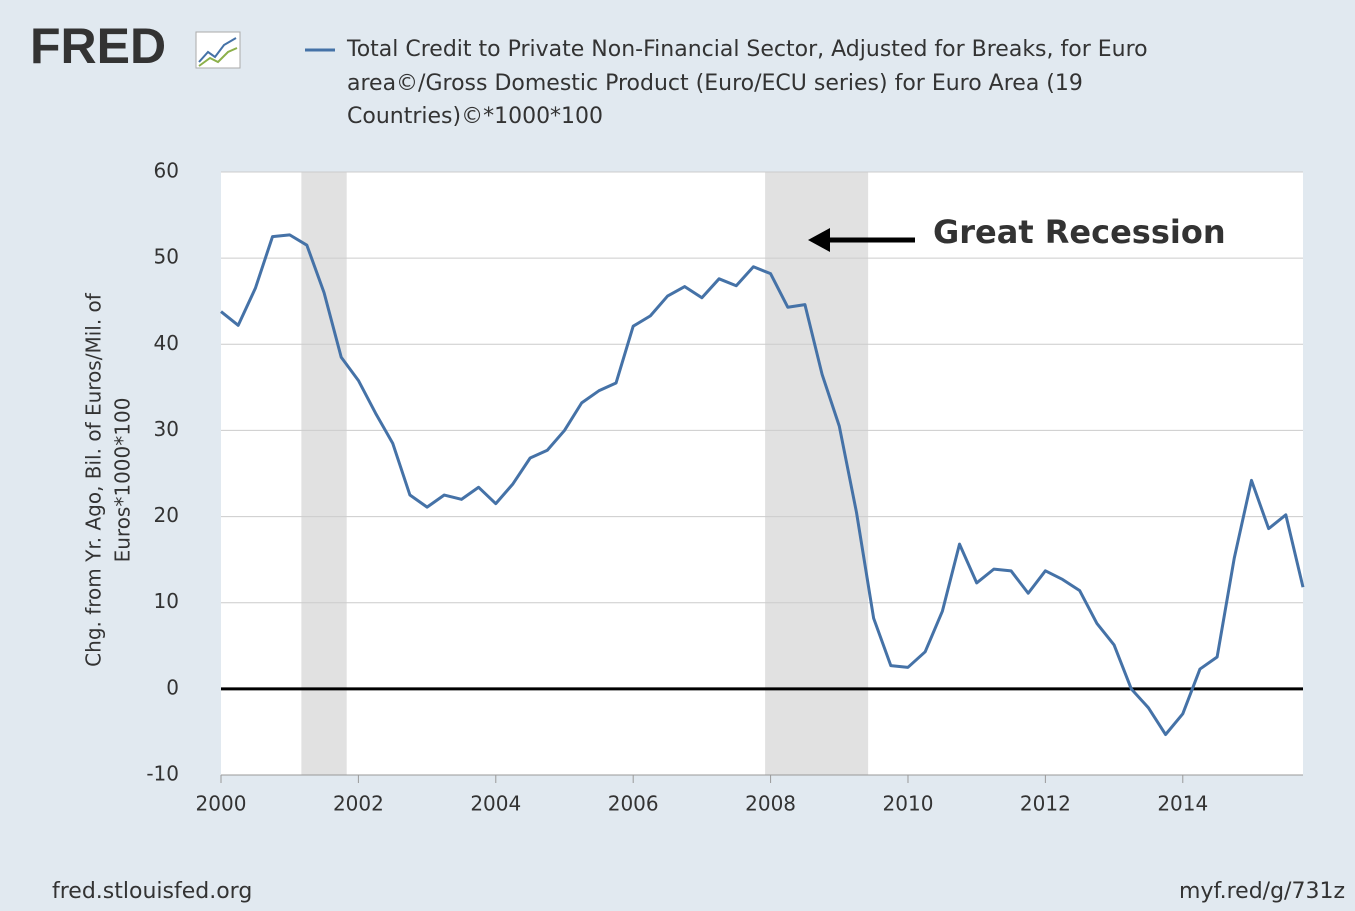  What do you see at coordinates (94, 479) in the screenshot?
I see `y-axis-label: Chg. from Yr. Ago, Bil. of Euros/Mil. of` at bounding box center [94, 479].